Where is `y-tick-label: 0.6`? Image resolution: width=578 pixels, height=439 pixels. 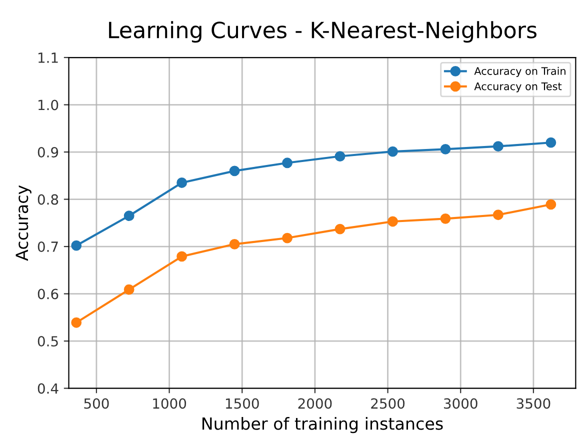 y-tick-label: 0.6 is located at coordinates (48, 294).